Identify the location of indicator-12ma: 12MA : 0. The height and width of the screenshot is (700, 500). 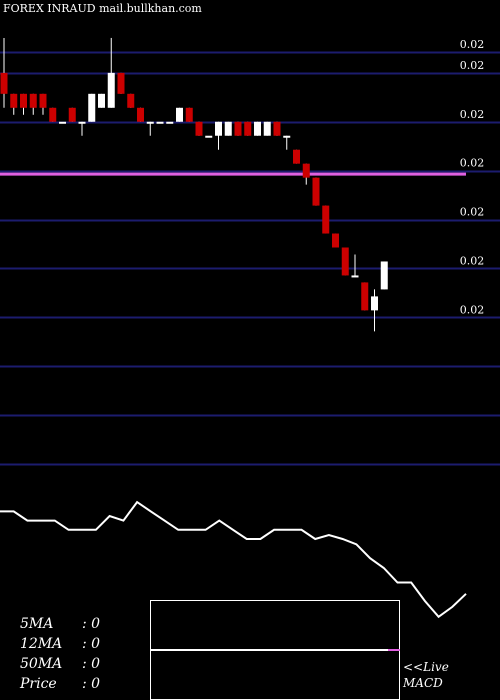
(60, 644).